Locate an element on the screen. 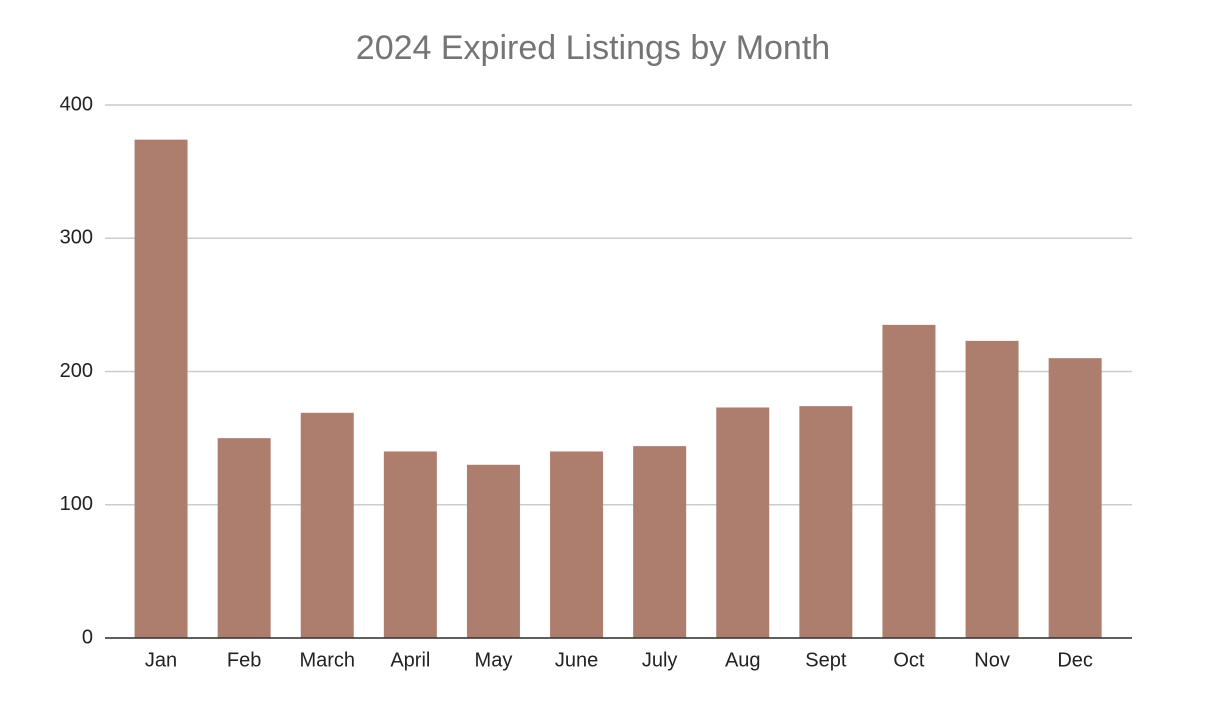 The image size is (1206, 702). chart-title: 2024 Expired Listings by Month is located at coordinates (593, 48).